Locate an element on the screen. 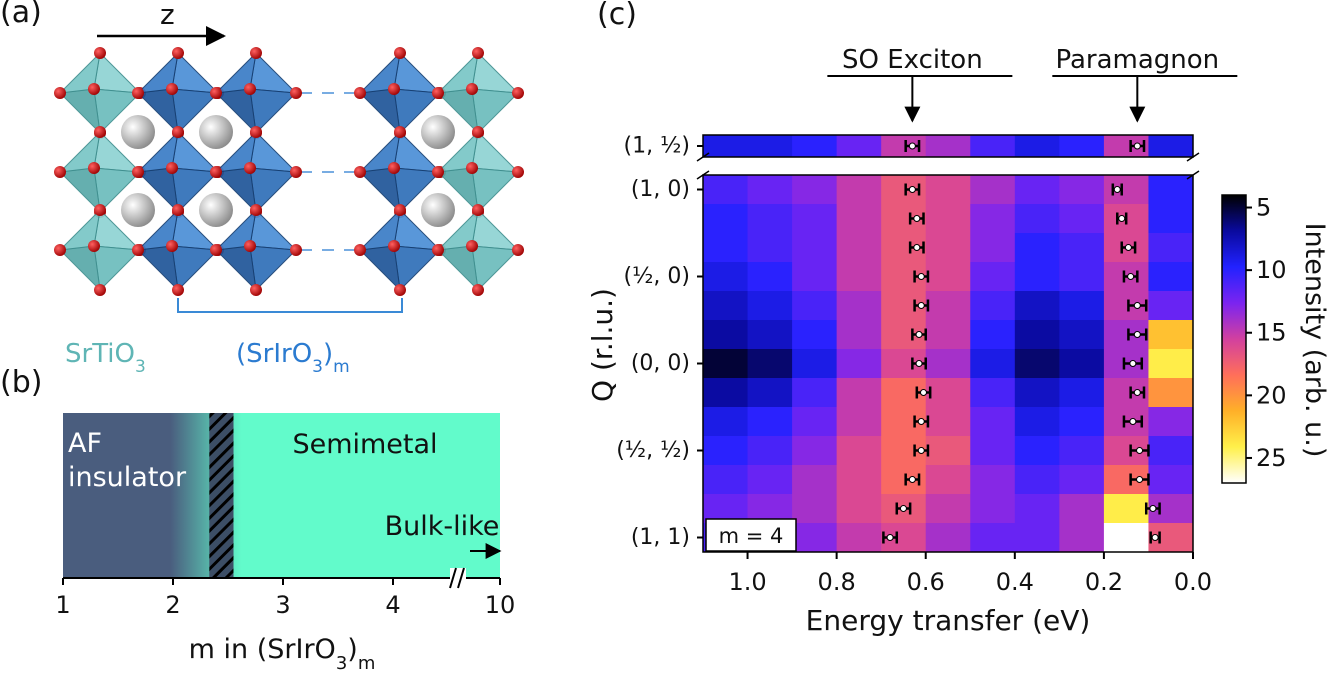 The height and width of the screenshot is (687, 1328). subscript: m is located at coordinates (367, 663).